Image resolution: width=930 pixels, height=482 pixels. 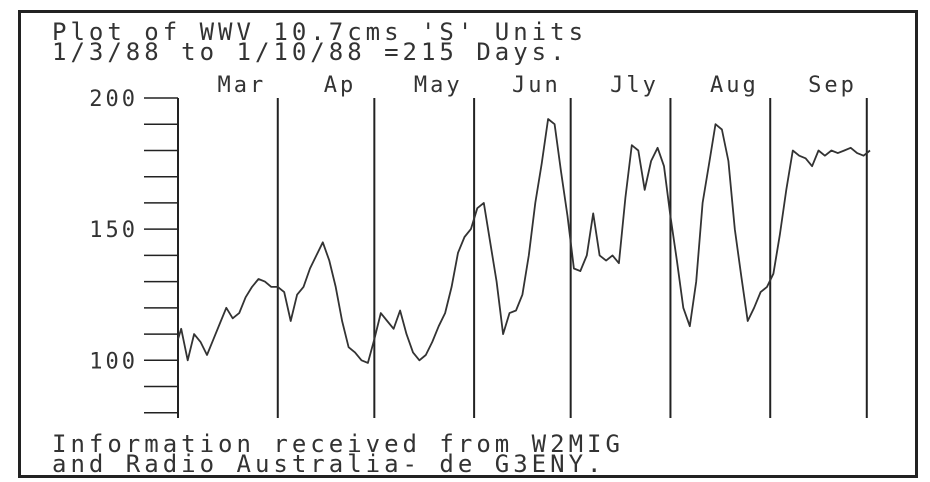 What do you see at coordinates (113, 230) in the screenshot?
I see `y-tick-label: 150` at bounding box center [113, 230].